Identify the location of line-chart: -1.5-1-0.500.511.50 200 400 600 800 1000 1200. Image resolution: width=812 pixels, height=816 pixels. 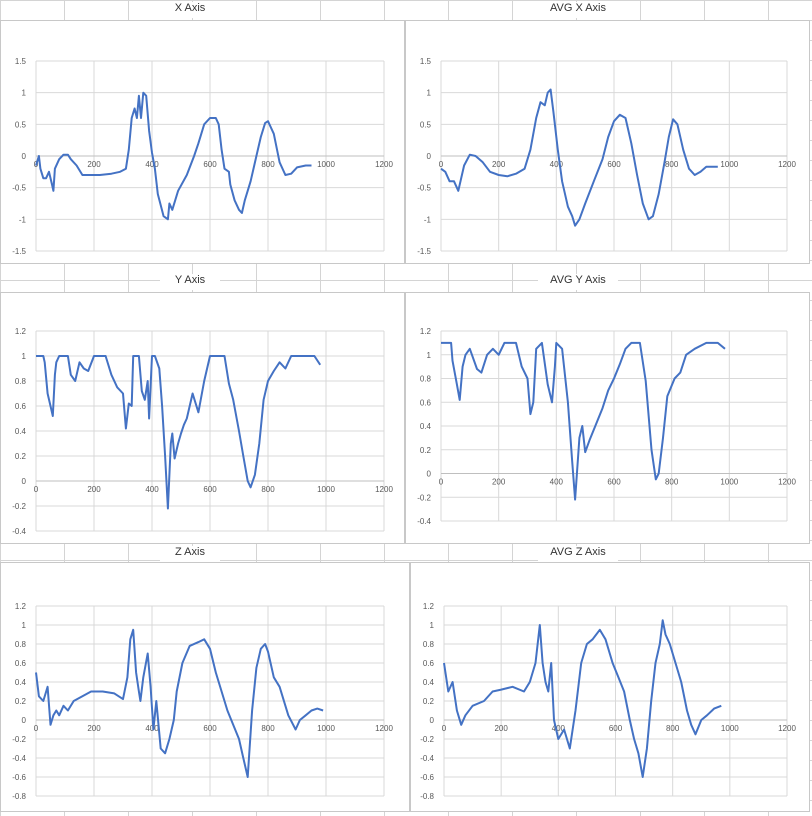
(202, 156).